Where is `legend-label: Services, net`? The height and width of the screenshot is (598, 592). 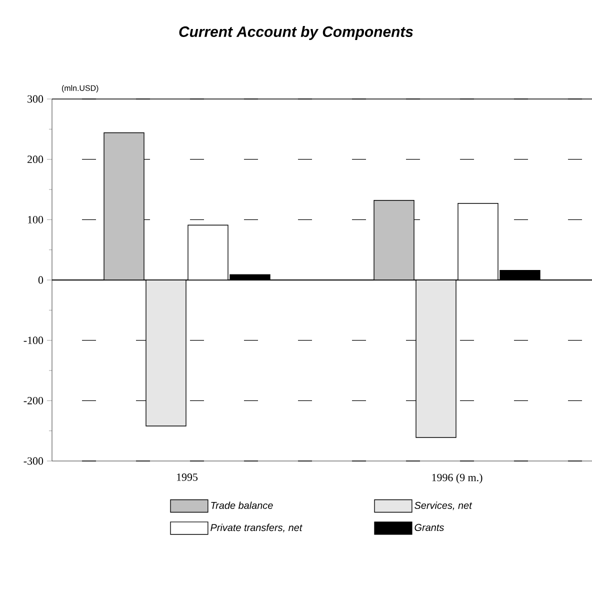
legend-label: Services, net is located at coordinates (443, 506).